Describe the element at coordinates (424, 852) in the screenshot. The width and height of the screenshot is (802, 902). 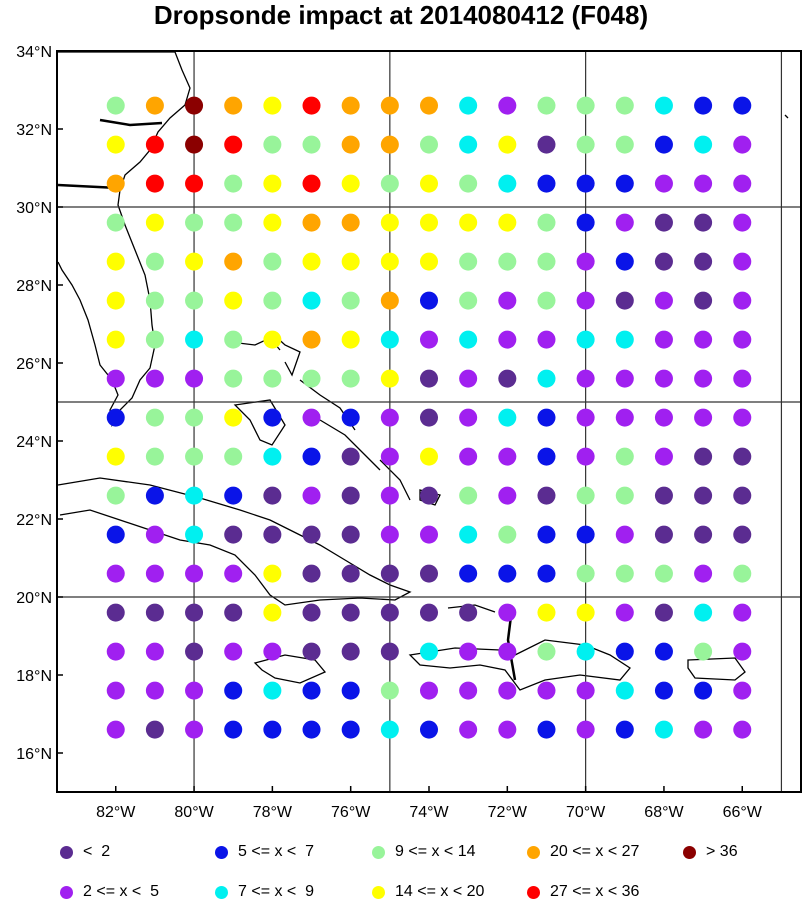
I see `legend-item: 9 <= x < 14` at that location.